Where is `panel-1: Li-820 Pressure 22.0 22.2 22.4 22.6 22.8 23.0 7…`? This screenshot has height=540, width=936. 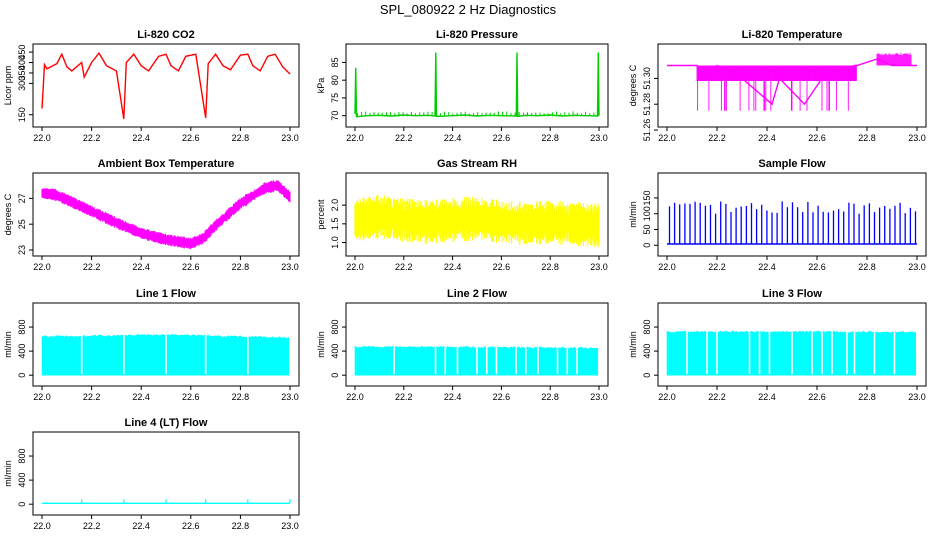
panel-1: Li-820 Pressure 22.0 22.2 22.4 22.6 22.8 23.0 7… is located at coordinates (462, 86).